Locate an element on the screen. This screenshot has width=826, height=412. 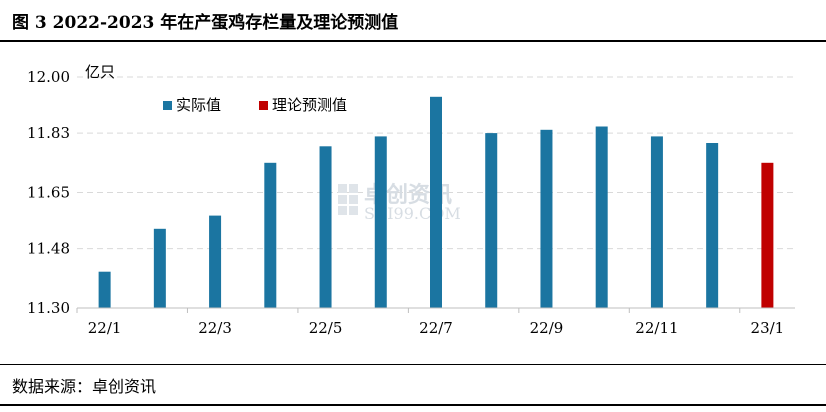
figure-header: 图 3 2022-2023 年在产蛋鸡存栏量及理论预测值 is located at coordinates (413, 21).